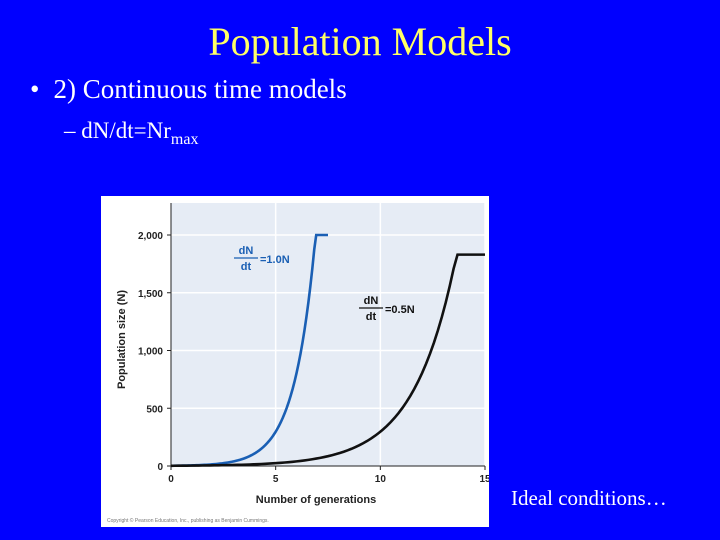 The image size is (720, 540). What do you see at coordinates (150, 236) in the screenshot?
I see `y-tick-label: 2,000` at bounding box center [150, 236].